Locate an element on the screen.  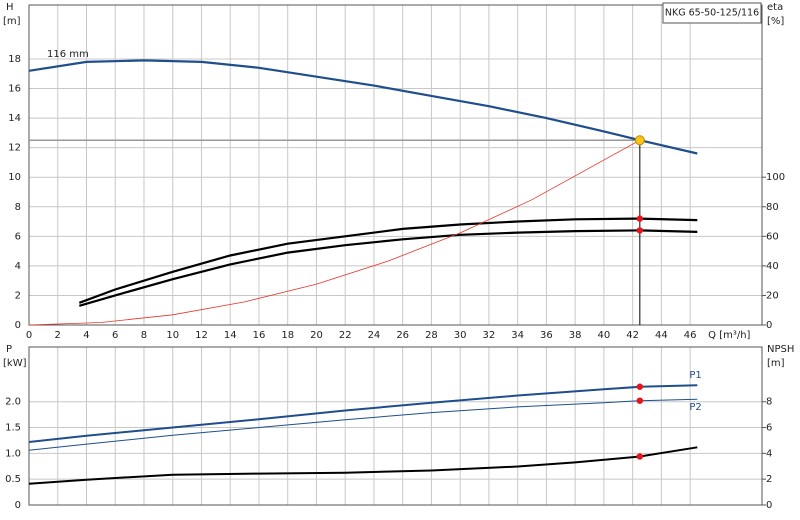
y-tick-label: 10 is located at coordinates (14, 177).